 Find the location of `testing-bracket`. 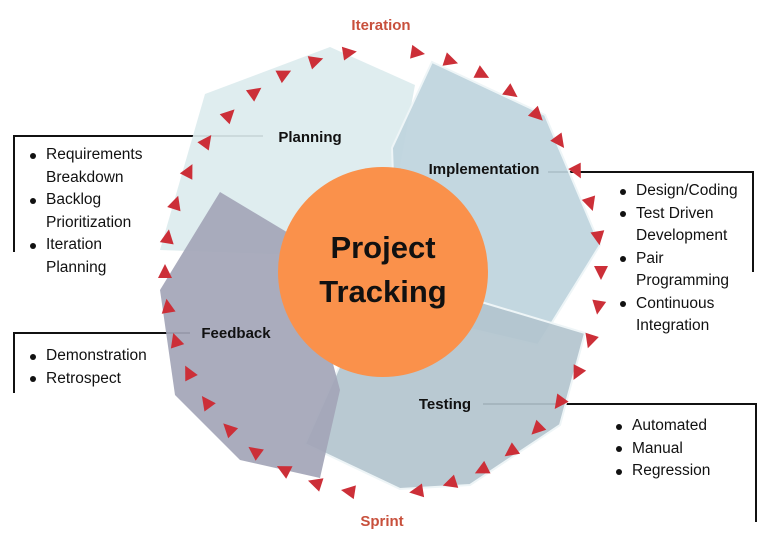

testing-bracket is located at coordinates (620, 462).